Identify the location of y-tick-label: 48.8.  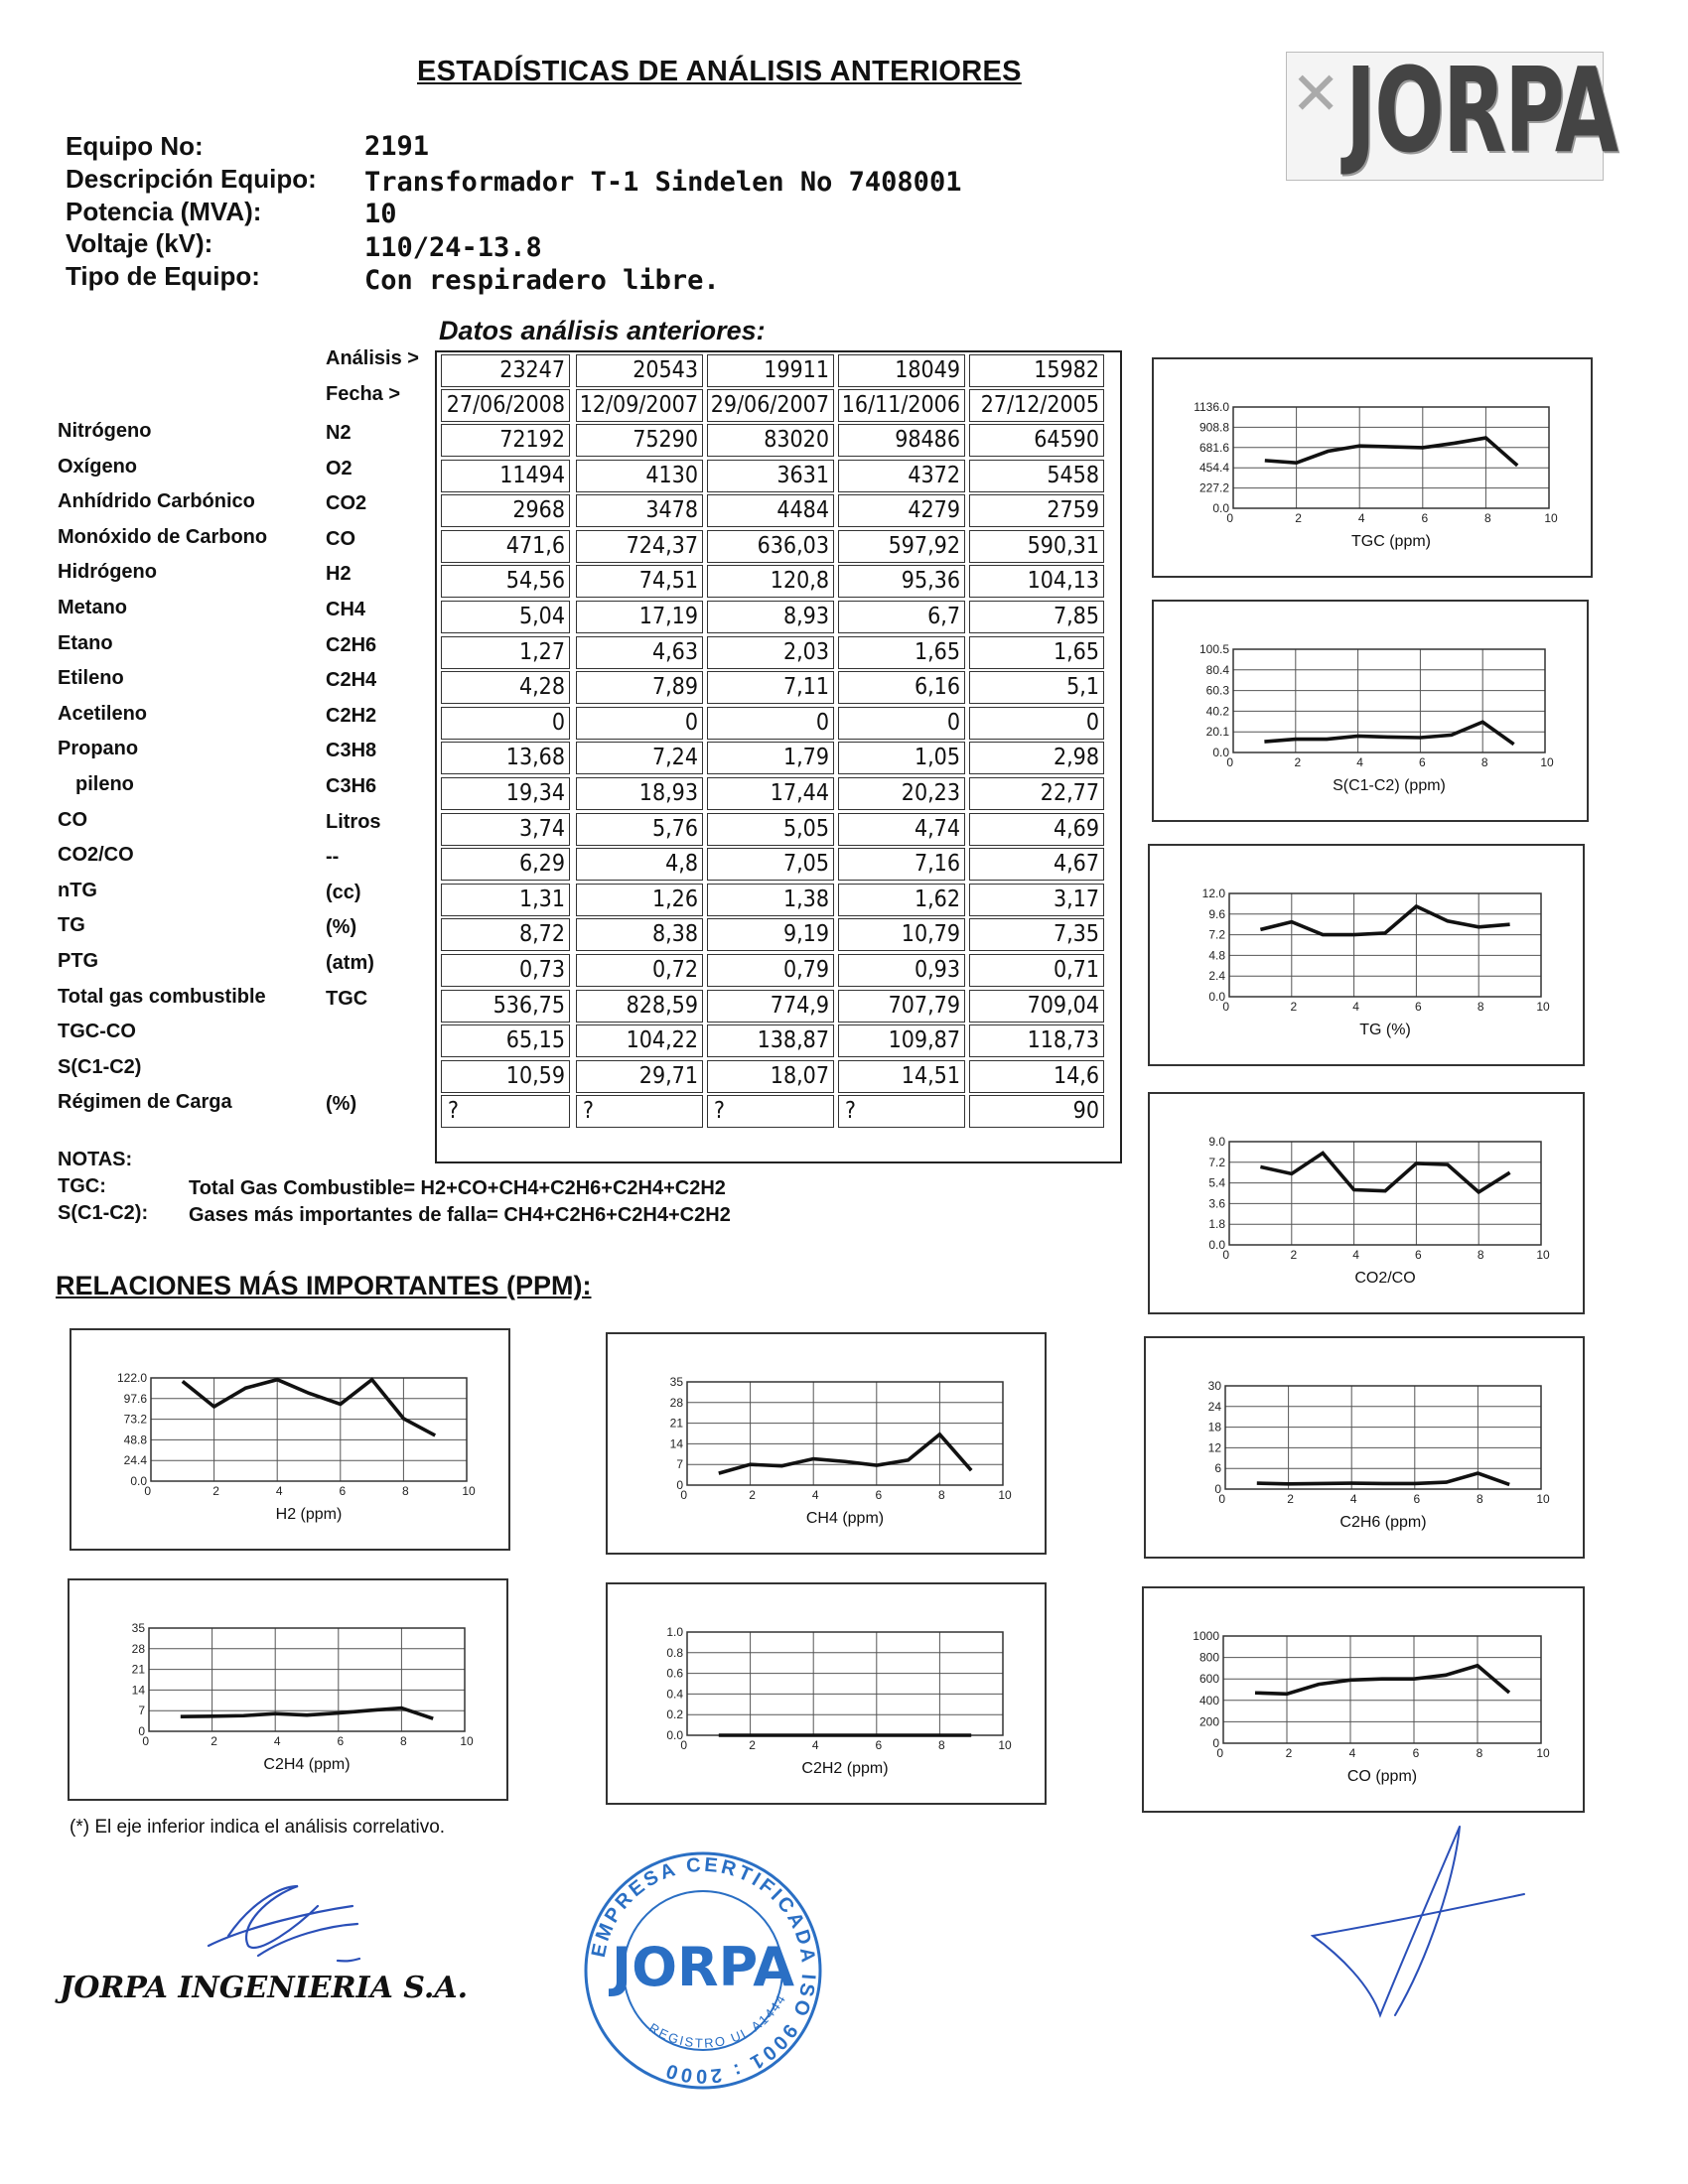
(136, 1439).